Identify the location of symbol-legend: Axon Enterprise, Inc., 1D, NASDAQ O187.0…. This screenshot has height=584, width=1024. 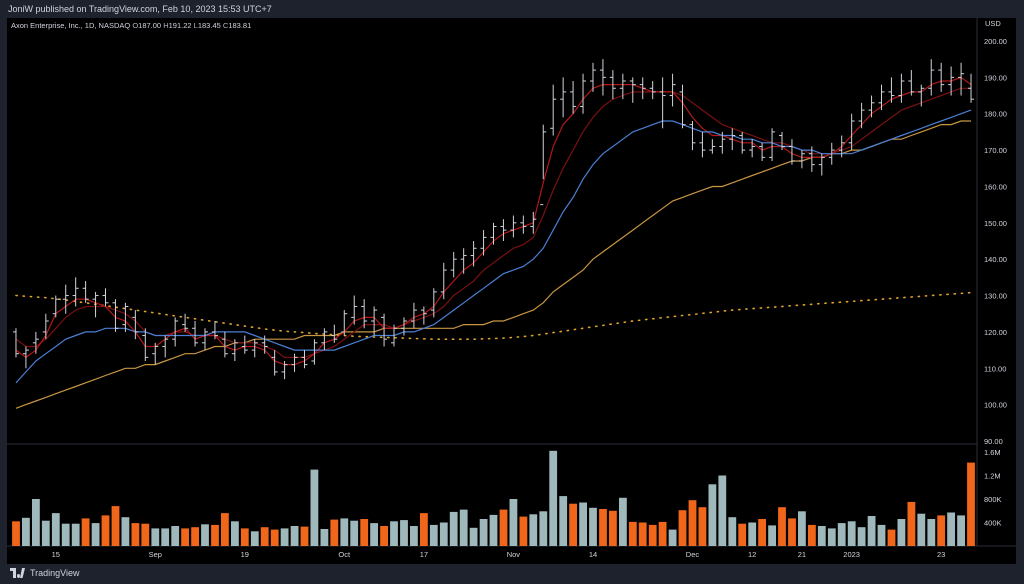
(131, 25).